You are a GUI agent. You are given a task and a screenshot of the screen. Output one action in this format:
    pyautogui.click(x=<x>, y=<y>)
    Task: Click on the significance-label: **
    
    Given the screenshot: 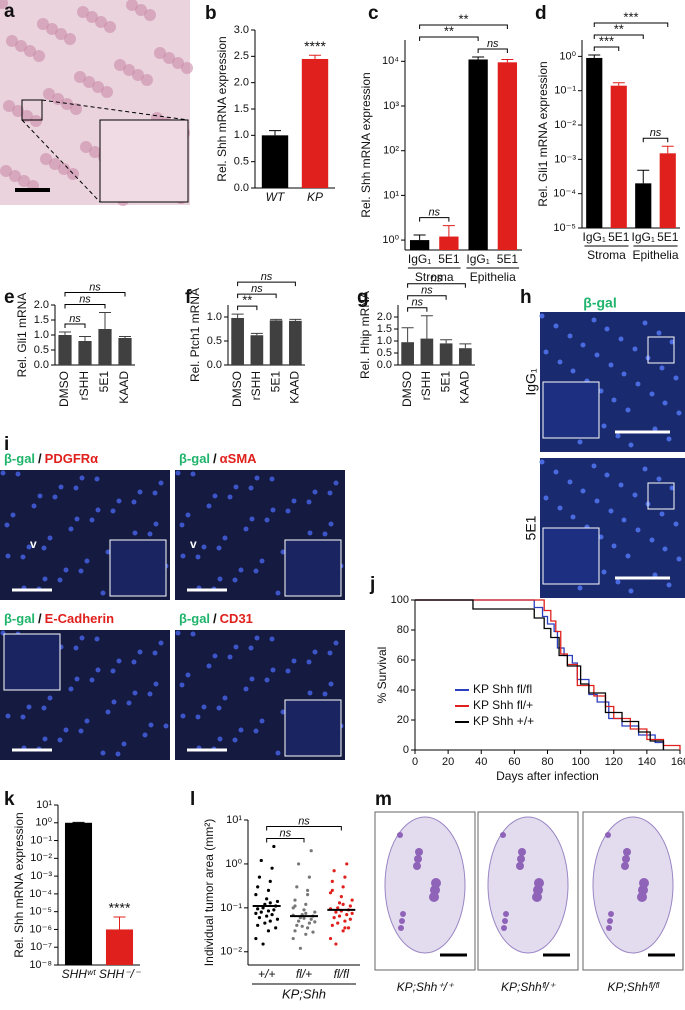 What is the action you would take?
    pyautogui.click(x=619, y=28)
    